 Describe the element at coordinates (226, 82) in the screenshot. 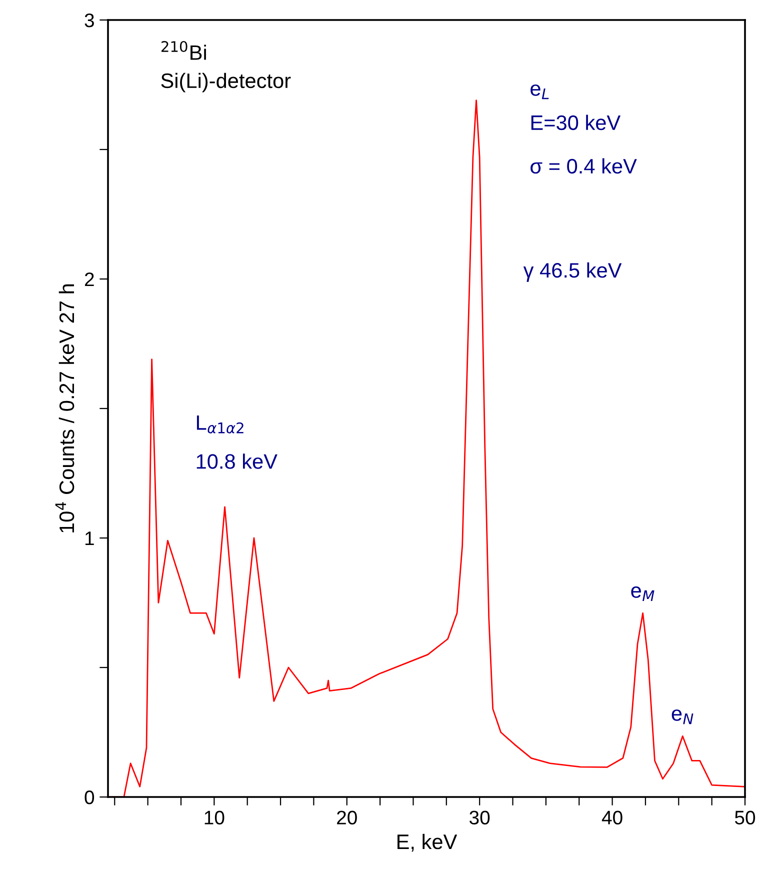

I see `annotation: Si(Li)-detector` at that location.